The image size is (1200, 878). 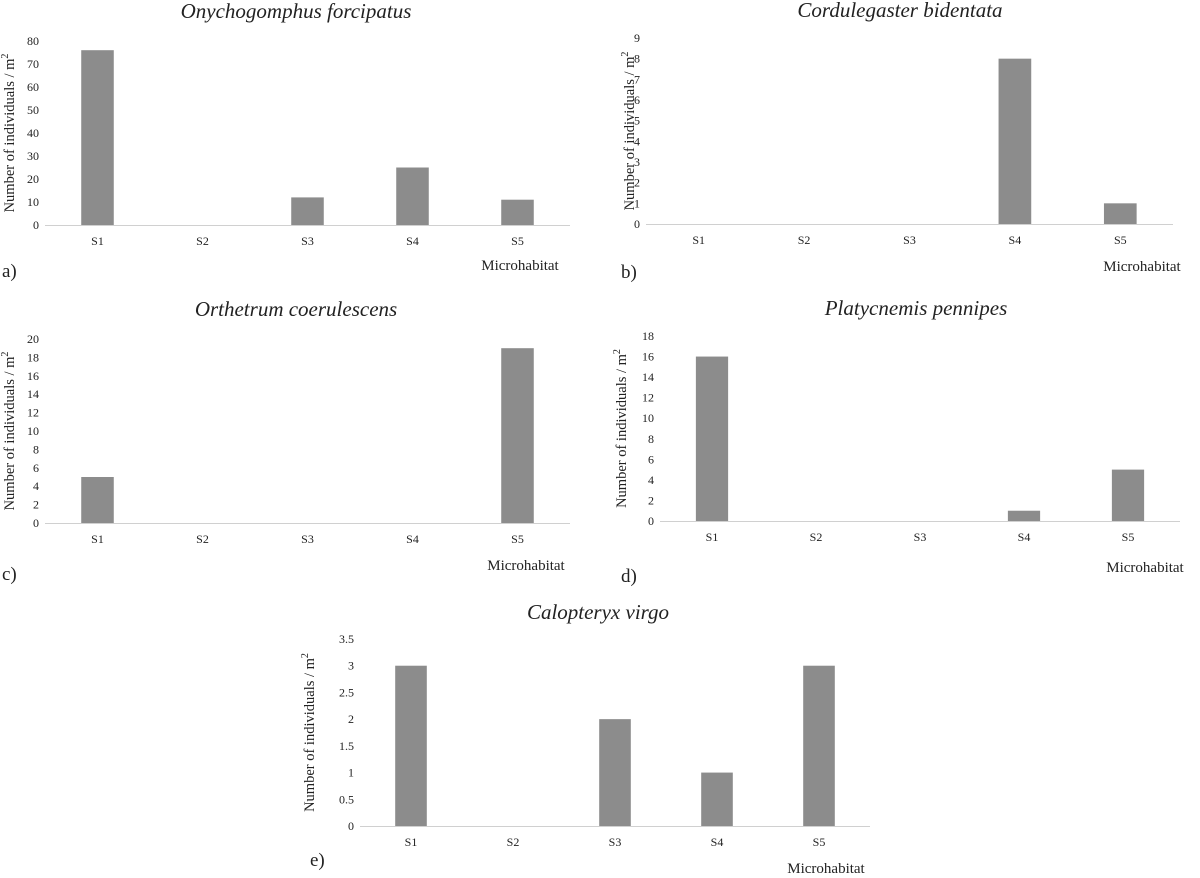 What do you see at coordinates (33, 133) in the screenshot?
I see `y-tick-label: 40` at bounding box center [33, 133].